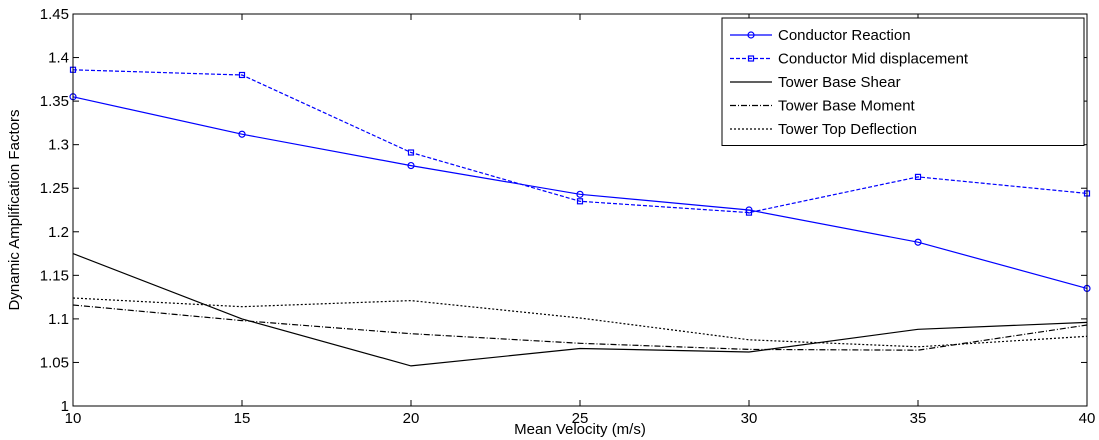  Describe the element at coordinates (847, 129) in the screenshot. I see `legend-label: Tower Top Deflection` at that location.